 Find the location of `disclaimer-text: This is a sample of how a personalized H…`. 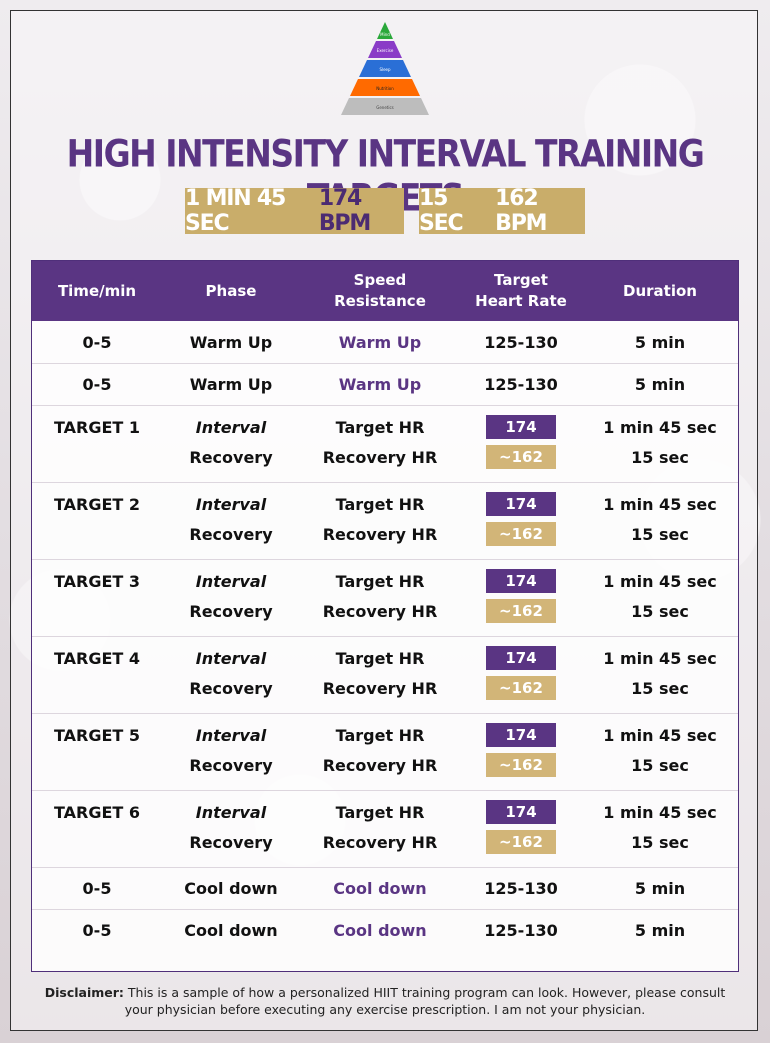

disclaimer-text: This is a sample of how a personalized H… is located at coordinates (425, 1001).